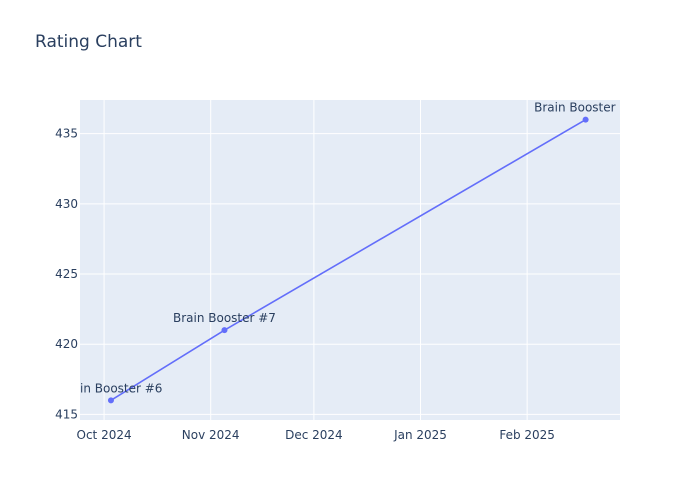 The width and height of the screenshot is (700, 504). What do you see at coordinates (527, 435) in the screenshot?
I see `x-tick-label: Feb 2025` at bounding box center [527, 435].